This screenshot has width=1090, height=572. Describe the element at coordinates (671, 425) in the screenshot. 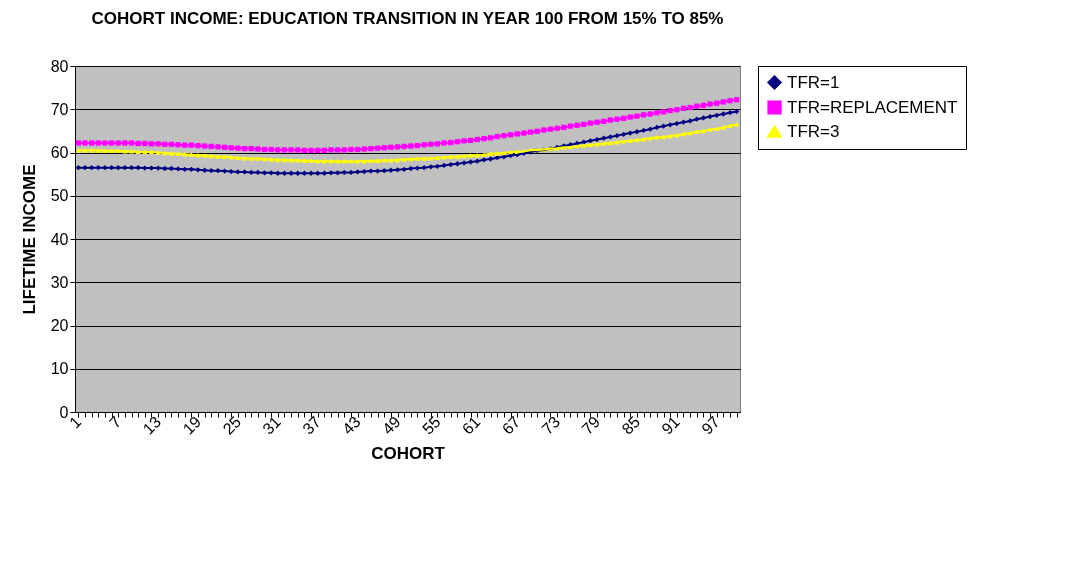

I see `x-tick-label: 91` at that location.